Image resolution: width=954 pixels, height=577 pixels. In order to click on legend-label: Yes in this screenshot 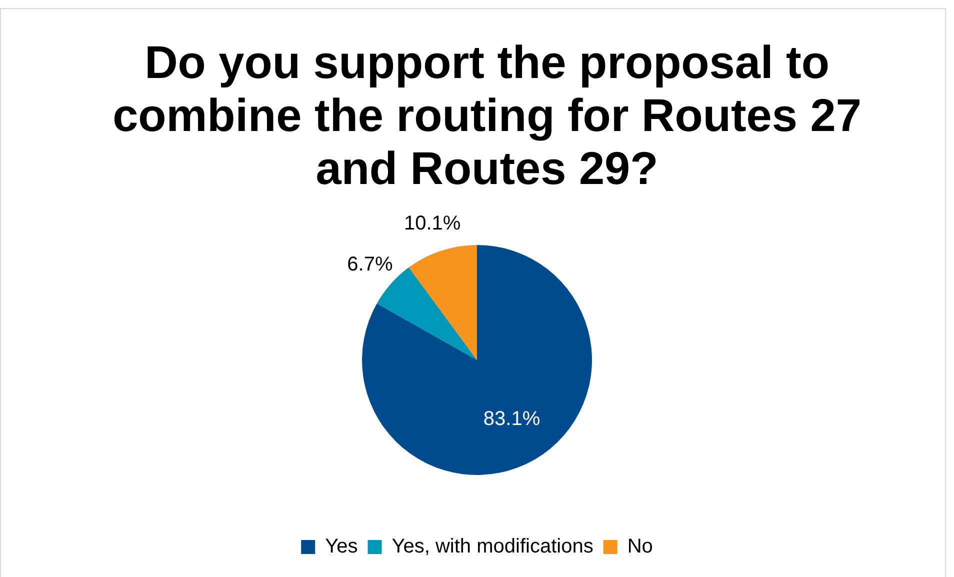, I will do `click(341, 547)`.